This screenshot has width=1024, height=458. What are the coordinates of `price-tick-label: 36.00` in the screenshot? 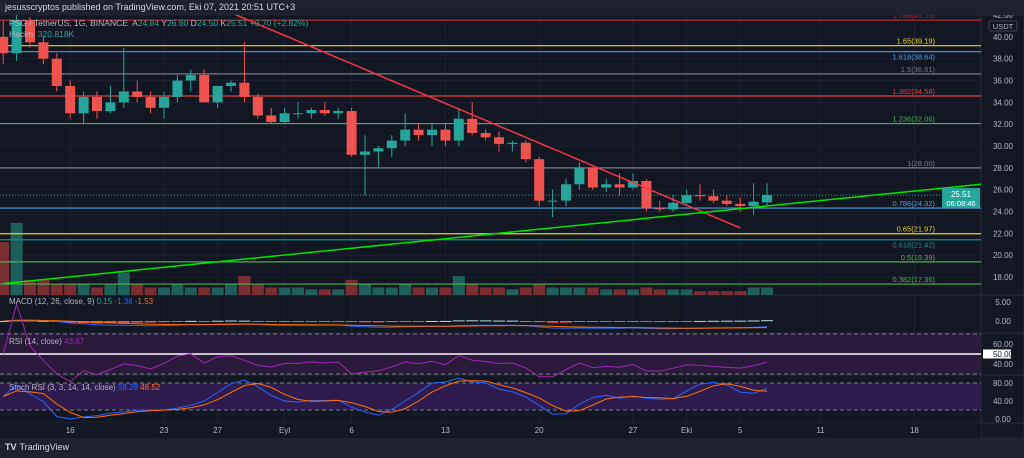 It's located at (1003, 81).